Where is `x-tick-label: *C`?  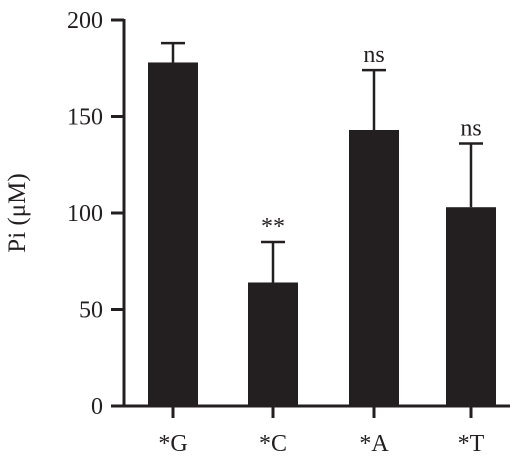
x-tick-label: *C is located at coordinates (273, 444).